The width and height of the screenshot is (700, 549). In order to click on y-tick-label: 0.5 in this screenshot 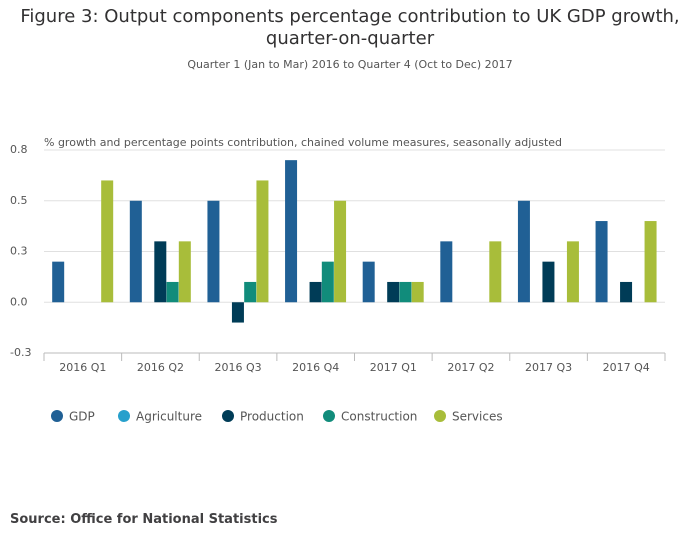, I will do `click(19, 200)`.